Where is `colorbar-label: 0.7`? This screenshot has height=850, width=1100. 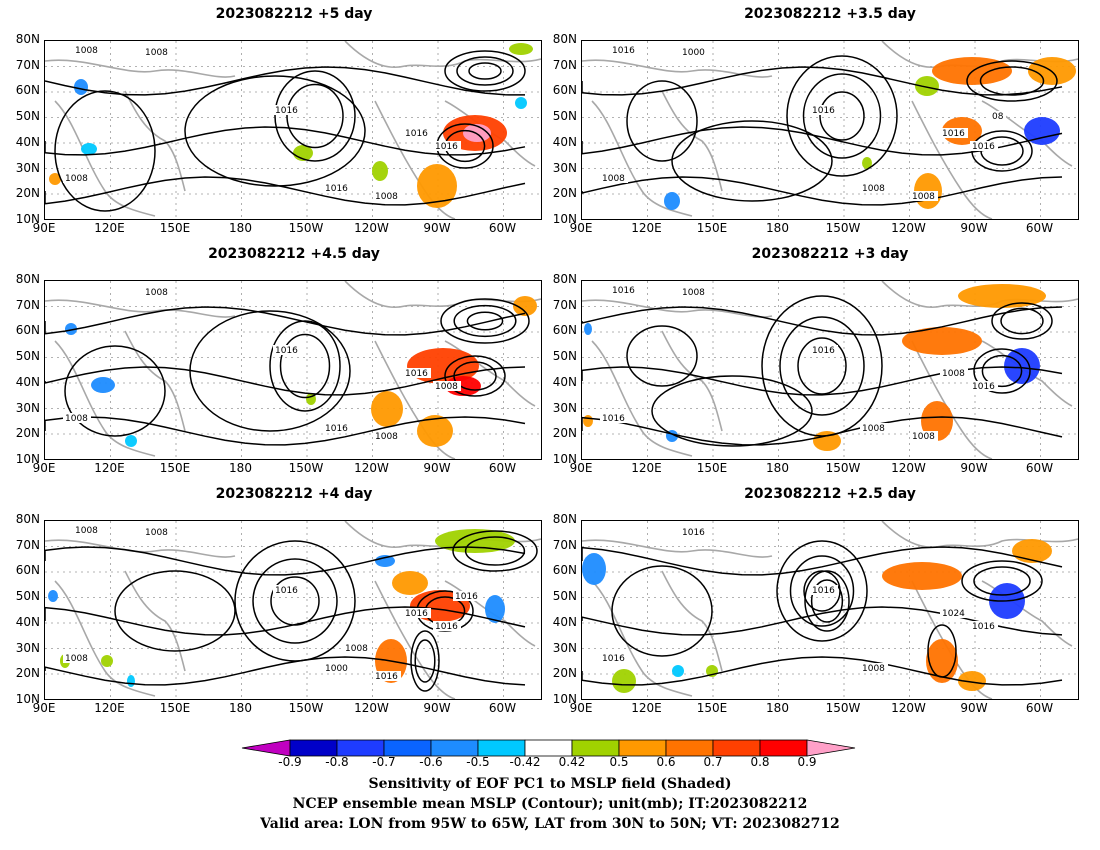 colorbar-label: 0.7 is located at coordinates (713, 762).